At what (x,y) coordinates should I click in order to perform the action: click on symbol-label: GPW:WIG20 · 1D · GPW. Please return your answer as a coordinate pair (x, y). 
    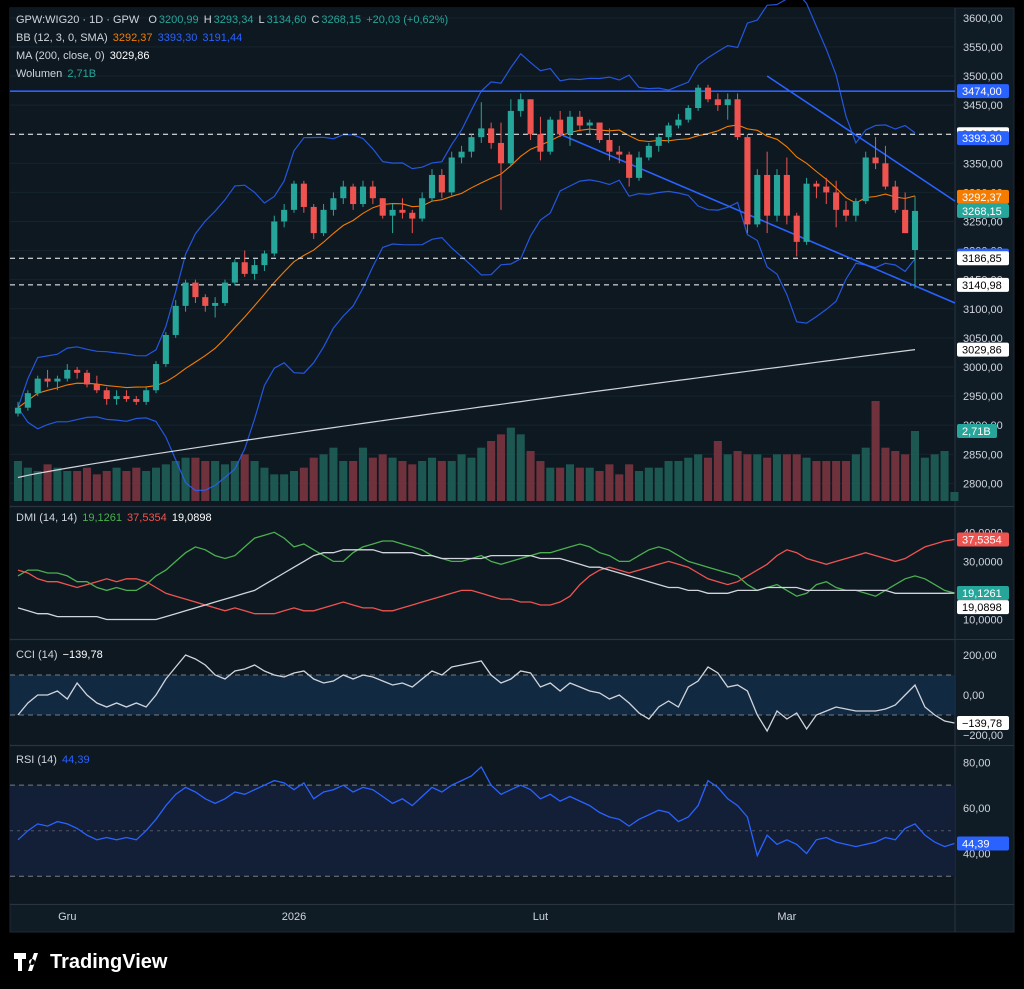
    Looking at the image, I should click on (78, 20).